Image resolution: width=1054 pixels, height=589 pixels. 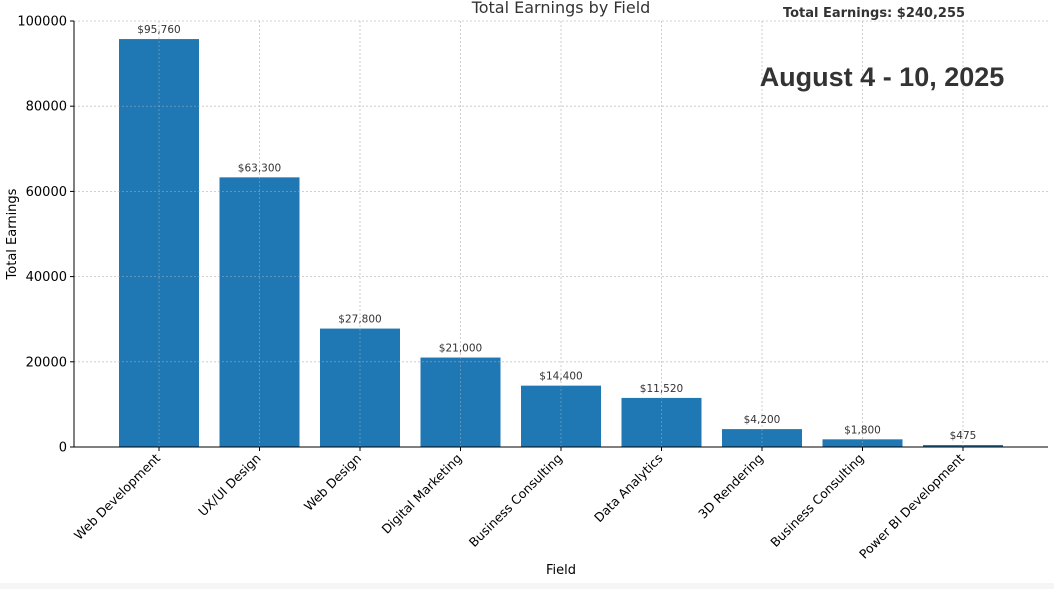 What do you see at coordinates (421, 494) in the screenshot?
I see `x-tick-label: Digital Marketing` at bounding box center [421, 494].